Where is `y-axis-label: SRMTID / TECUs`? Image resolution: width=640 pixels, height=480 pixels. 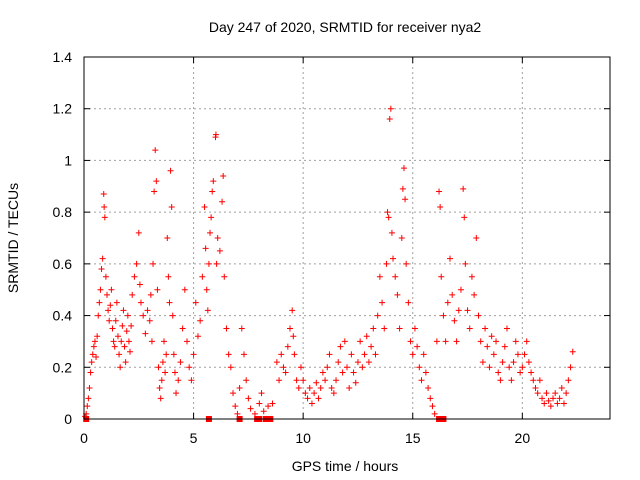
y-axis-label: SRMTID / TECUs is located at coordinates (13, 238).